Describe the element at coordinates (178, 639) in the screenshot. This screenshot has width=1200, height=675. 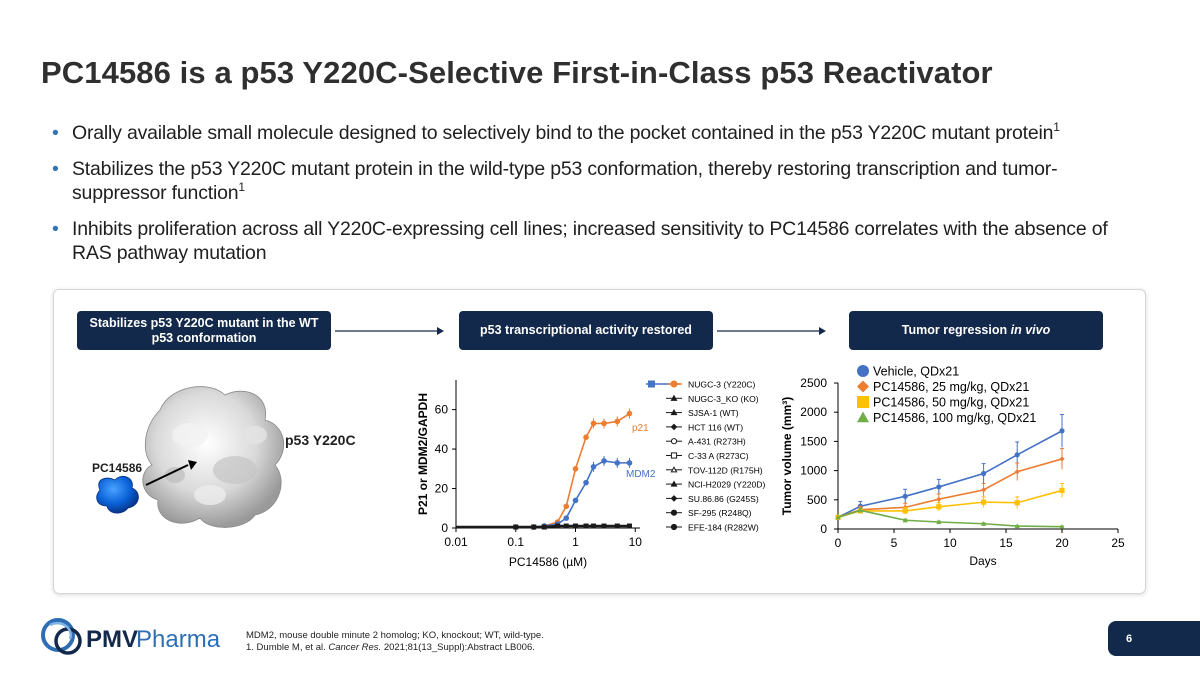
I see `logo-pharma-text: Pharma` at that location.